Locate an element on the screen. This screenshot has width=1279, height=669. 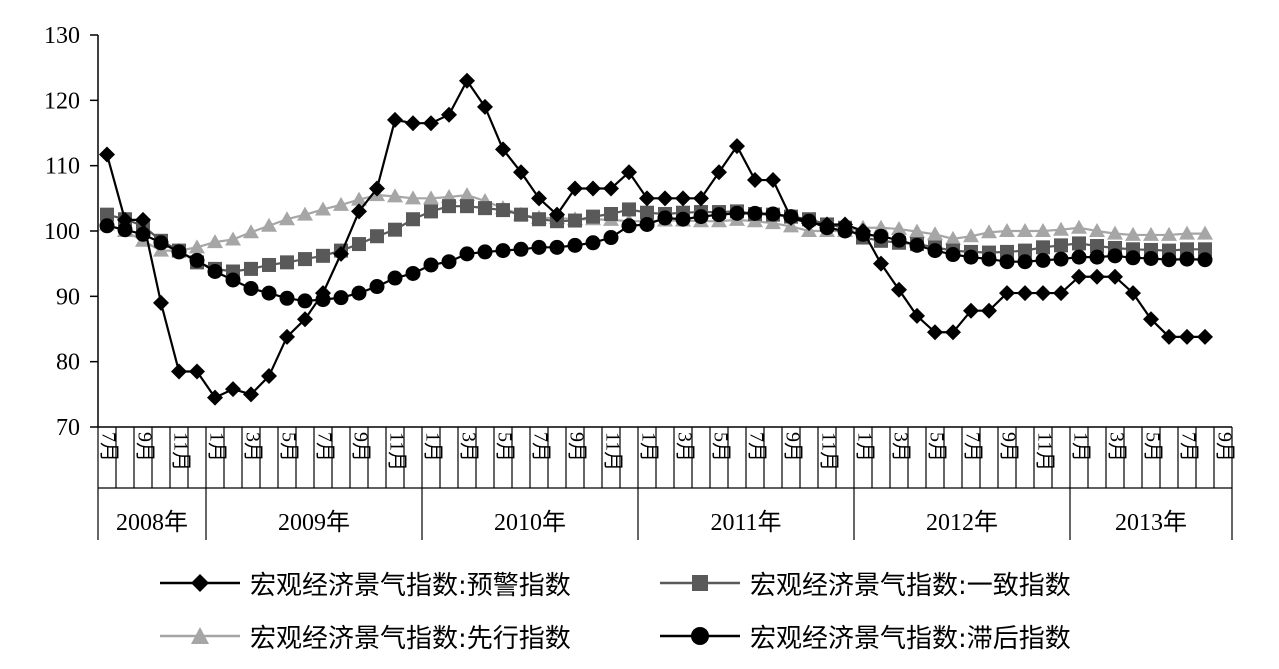
circle-marker-icon is located at coordinates (700, 636).